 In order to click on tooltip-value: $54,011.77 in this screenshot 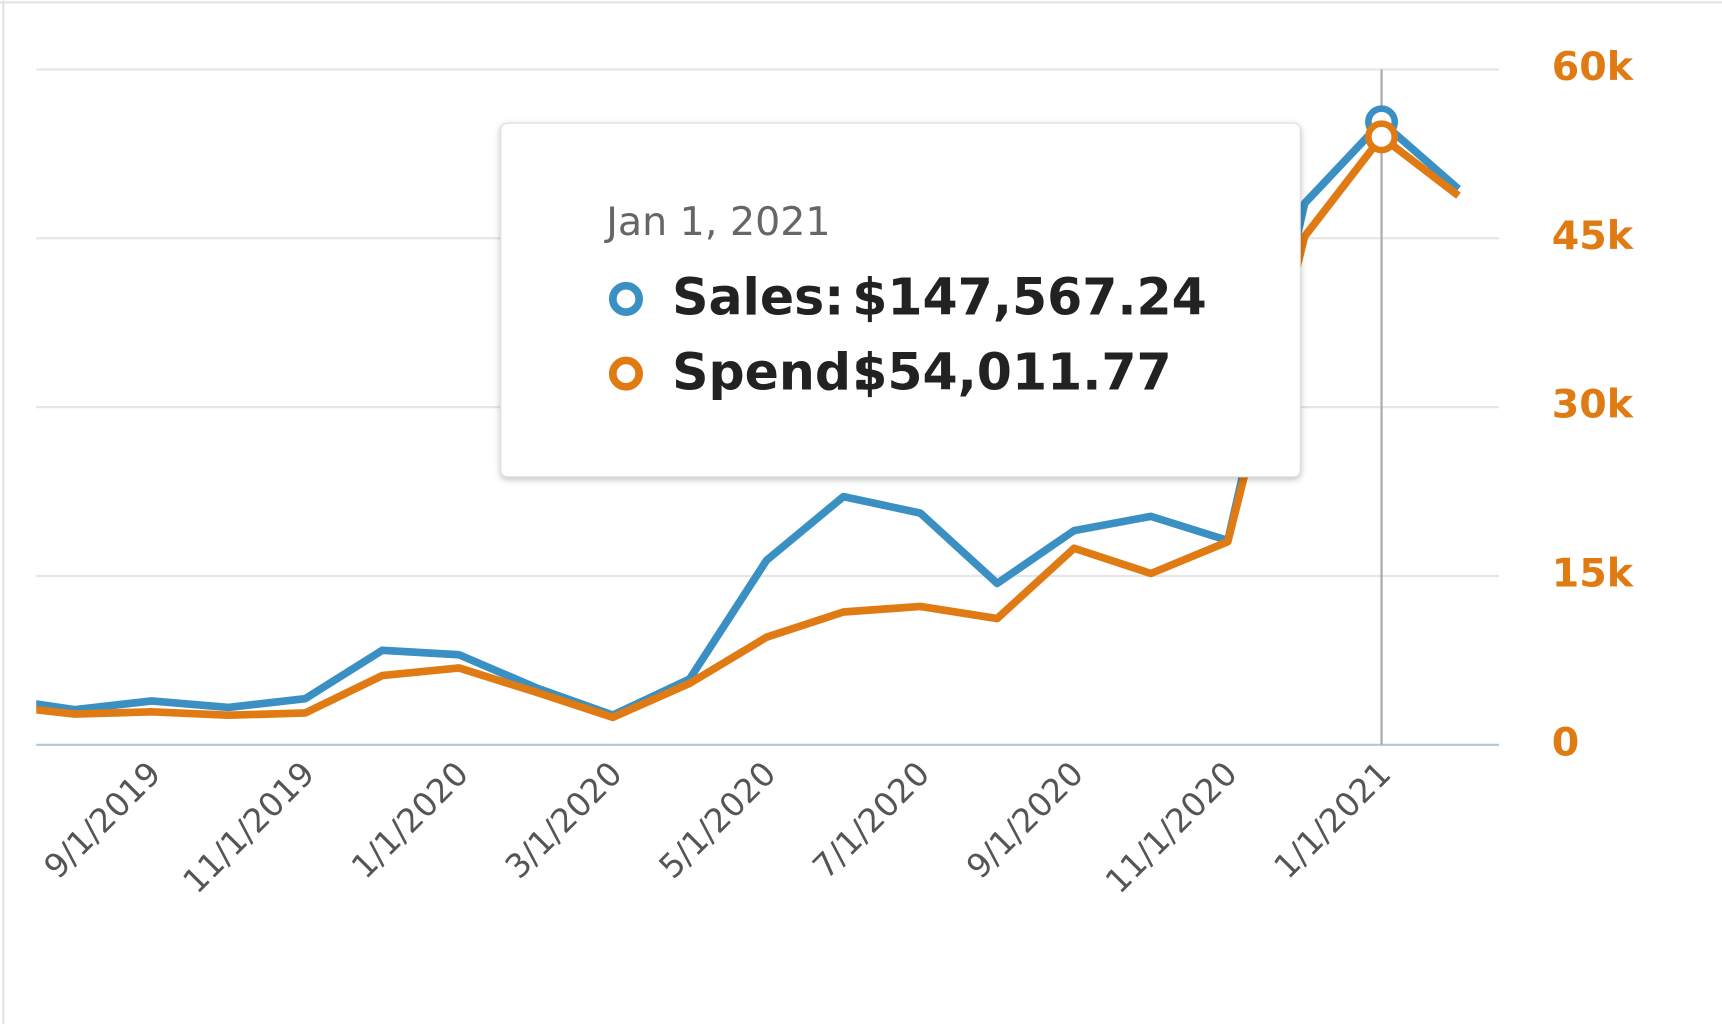, I will do `click(1011, 371)`.